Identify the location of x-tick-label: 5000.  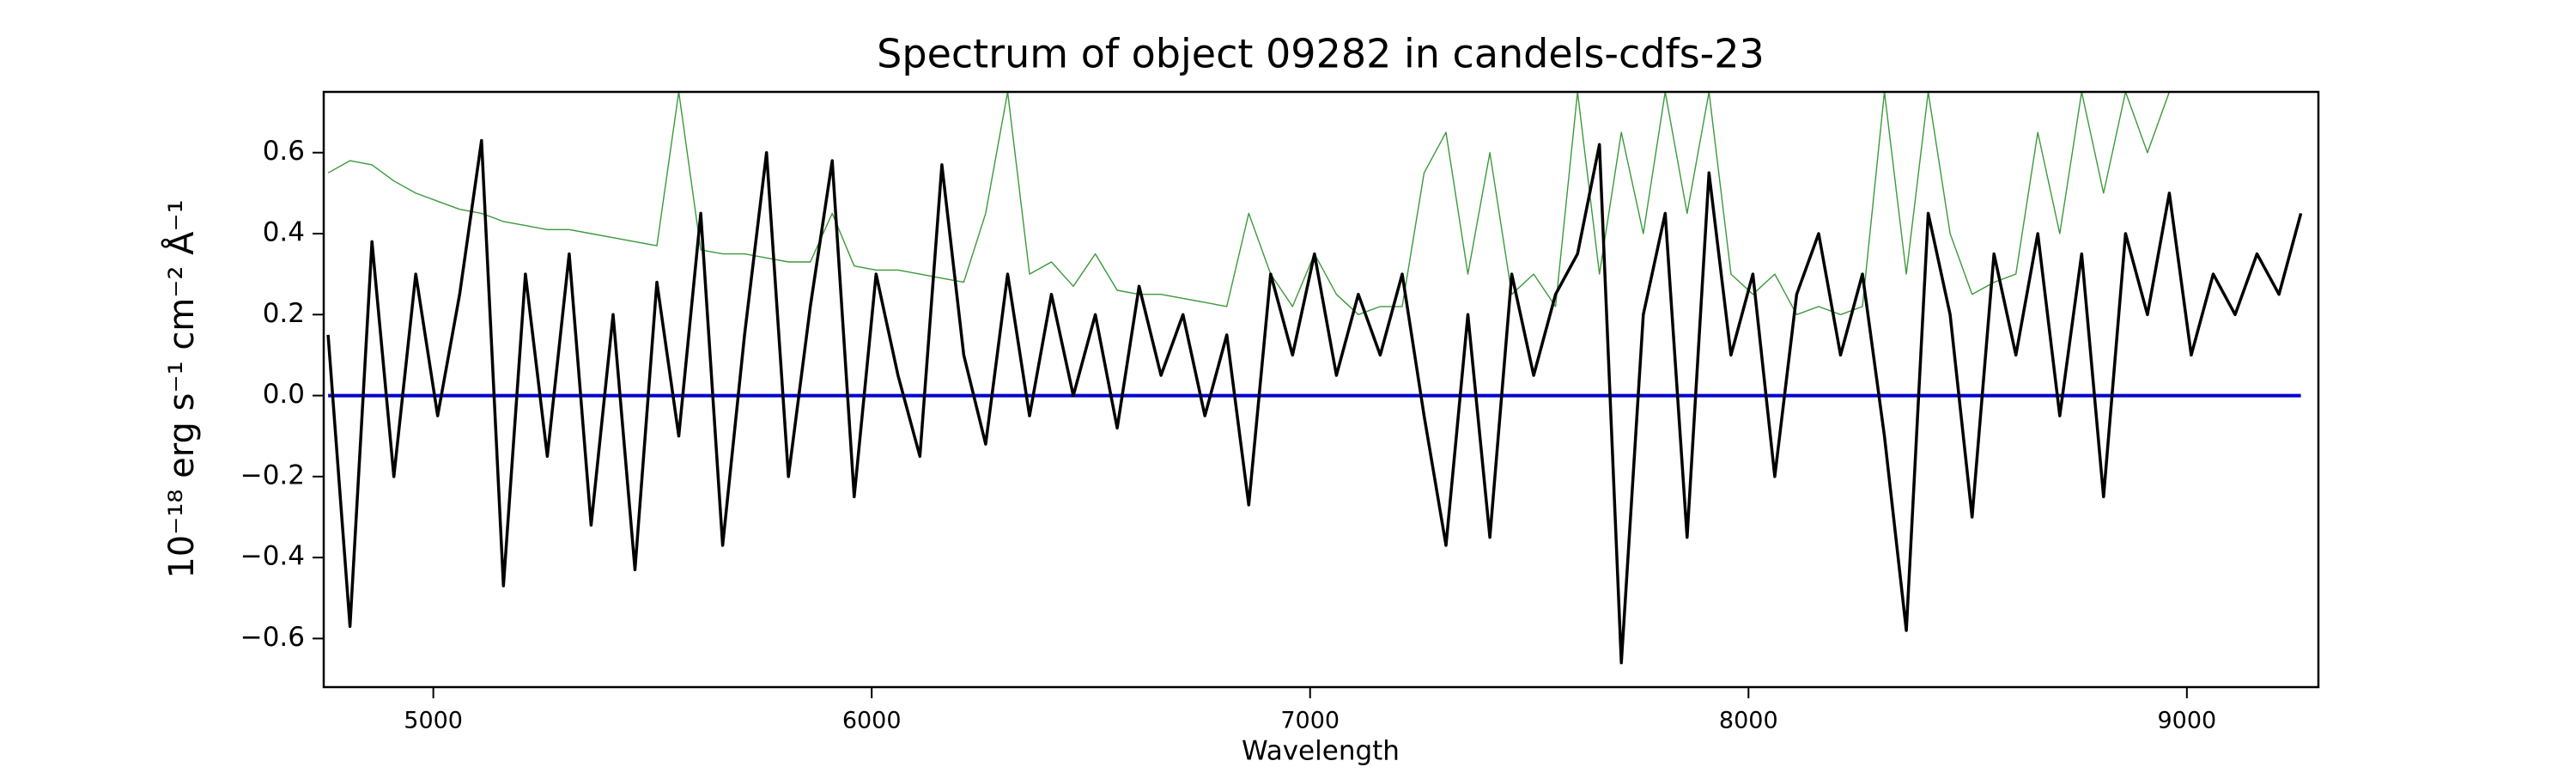
(433, 721).